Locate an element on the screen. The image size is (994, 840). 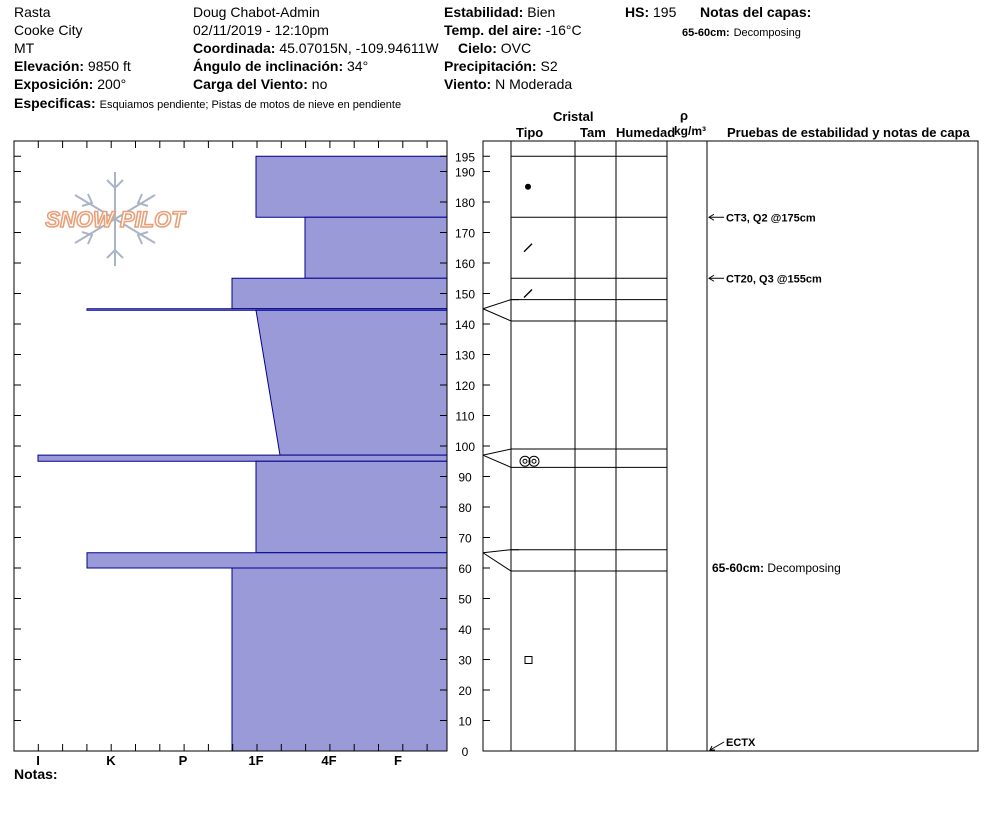
sky-value: OVC is located at coordinates (516, 48).